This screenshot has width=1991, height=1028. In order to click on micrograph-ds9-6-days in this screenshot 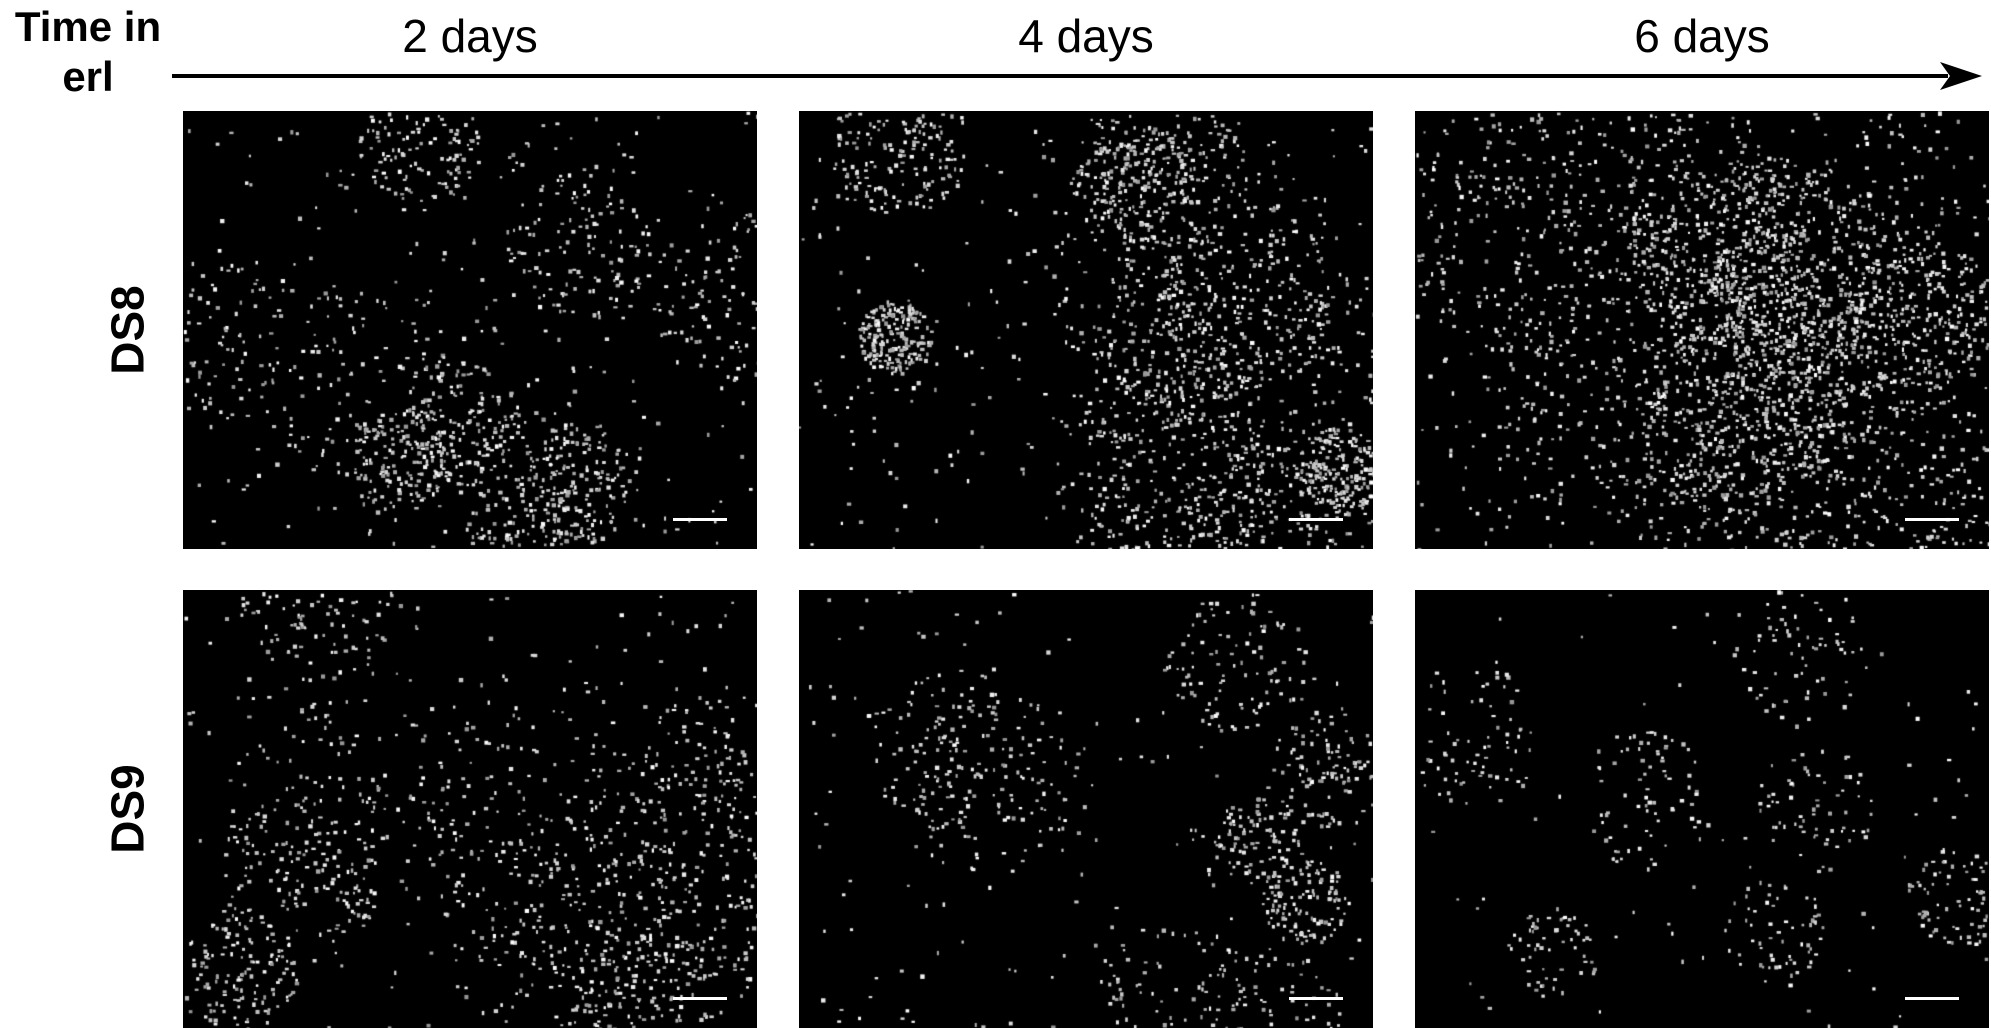, I will do `click(1702, 809)`.